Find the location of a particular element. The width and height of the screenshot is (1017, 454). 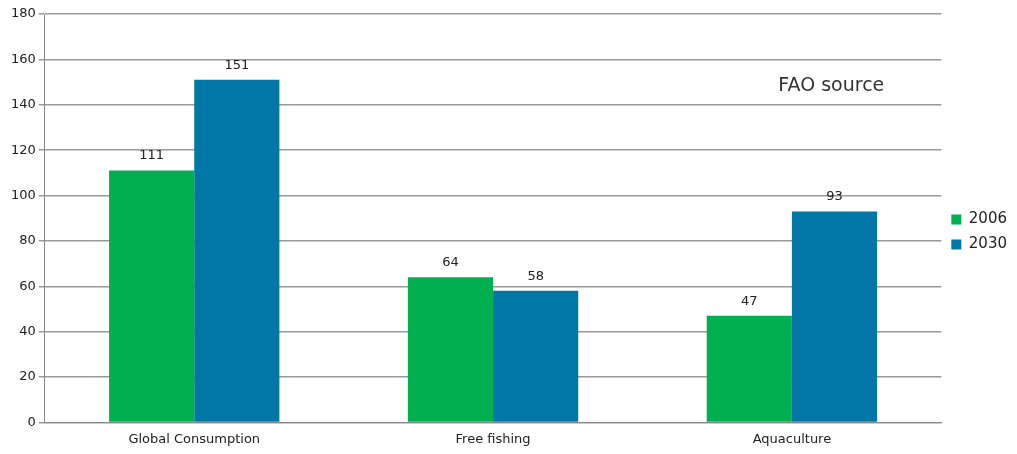

data-label: 111 is located at coordinates (152, 155).